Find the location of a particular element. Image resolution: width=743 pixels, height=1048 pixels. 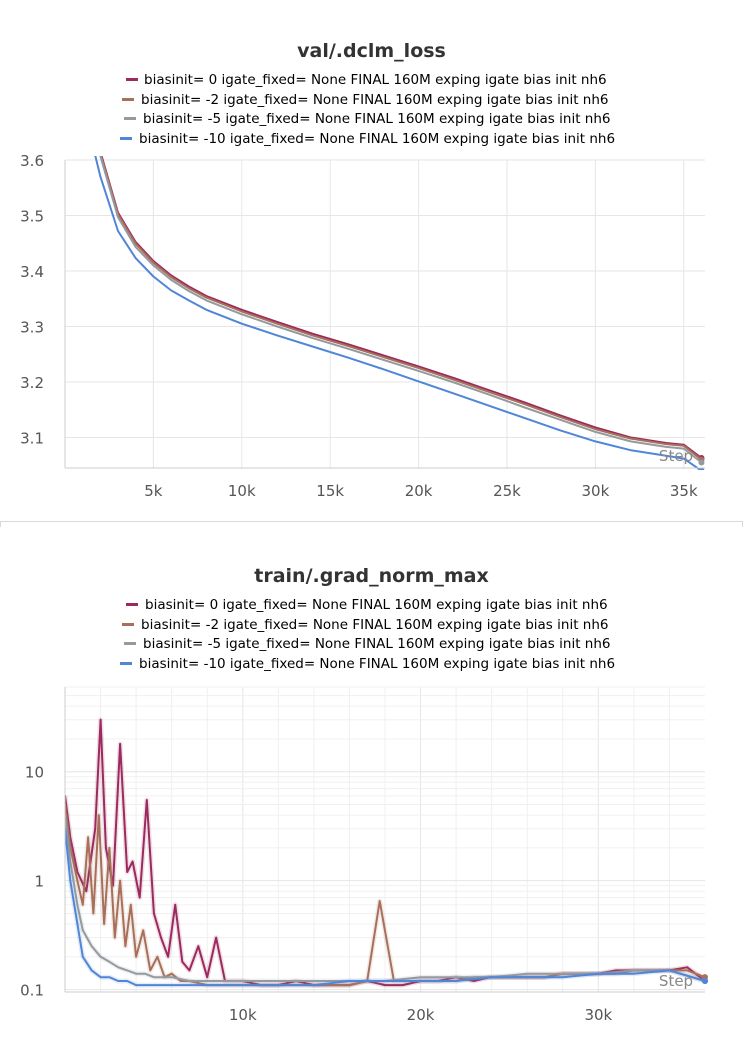

x-tick-label: 35k is located at coordinates (684, 491).